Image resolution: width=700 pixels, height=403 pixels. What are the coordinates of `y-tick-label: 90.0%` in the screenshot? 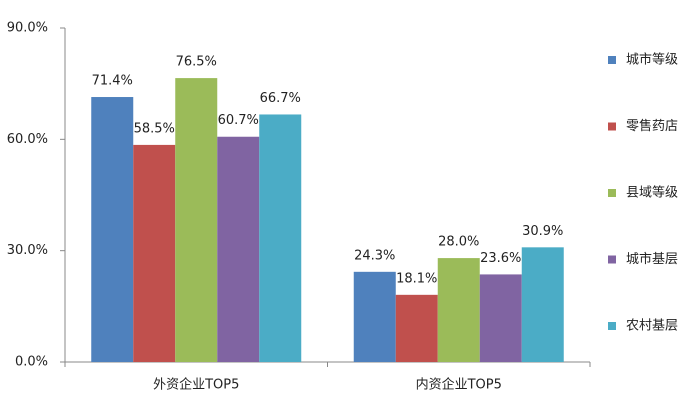 It's located at (27, 28).